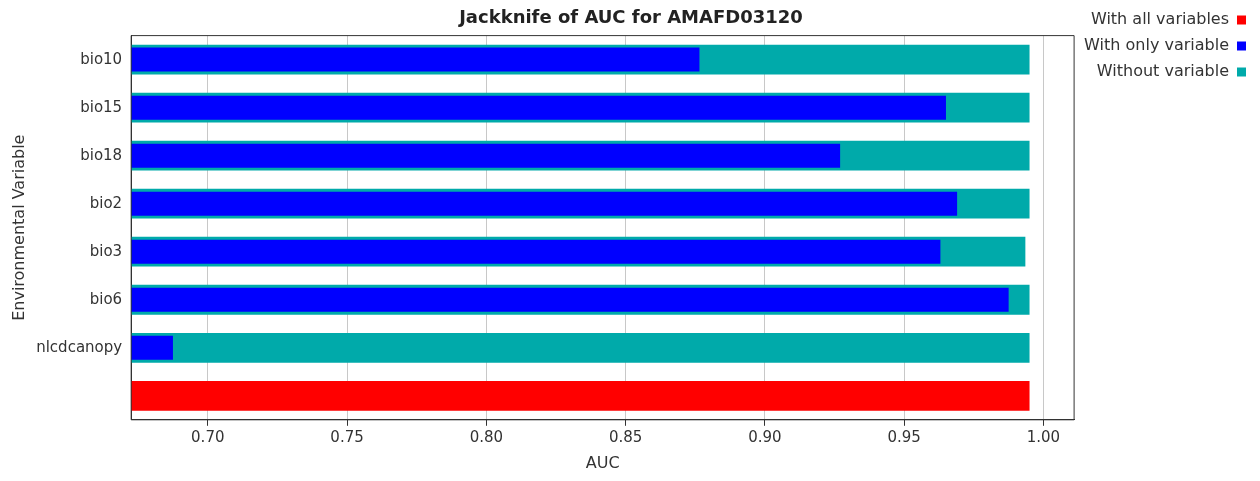 The height and width of the screenshot is (481, 1260). I want to click on x-tick-label: 0.85, so click(625, 436).